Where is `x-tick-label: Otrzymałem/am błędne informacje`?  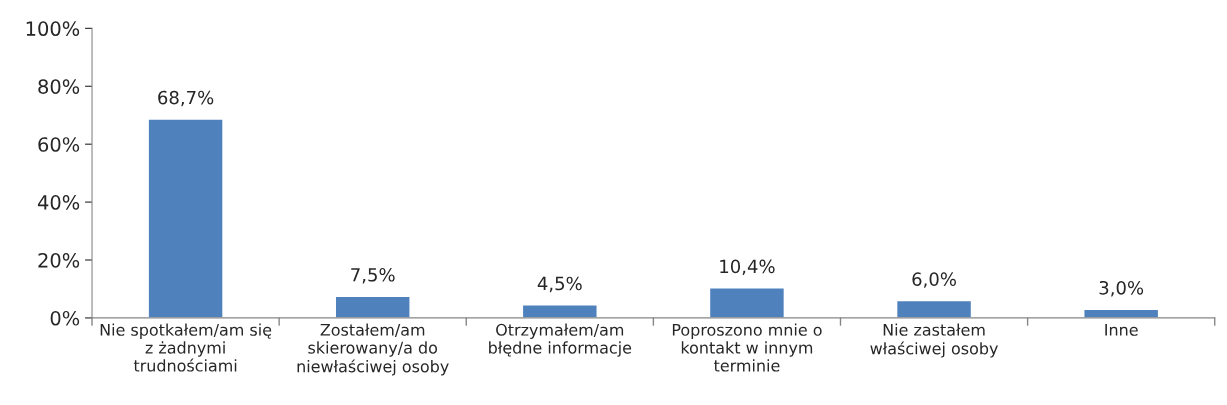 x-tick-label: Otrzymałem/am błędne informacje is located at coordinates (560, 340).